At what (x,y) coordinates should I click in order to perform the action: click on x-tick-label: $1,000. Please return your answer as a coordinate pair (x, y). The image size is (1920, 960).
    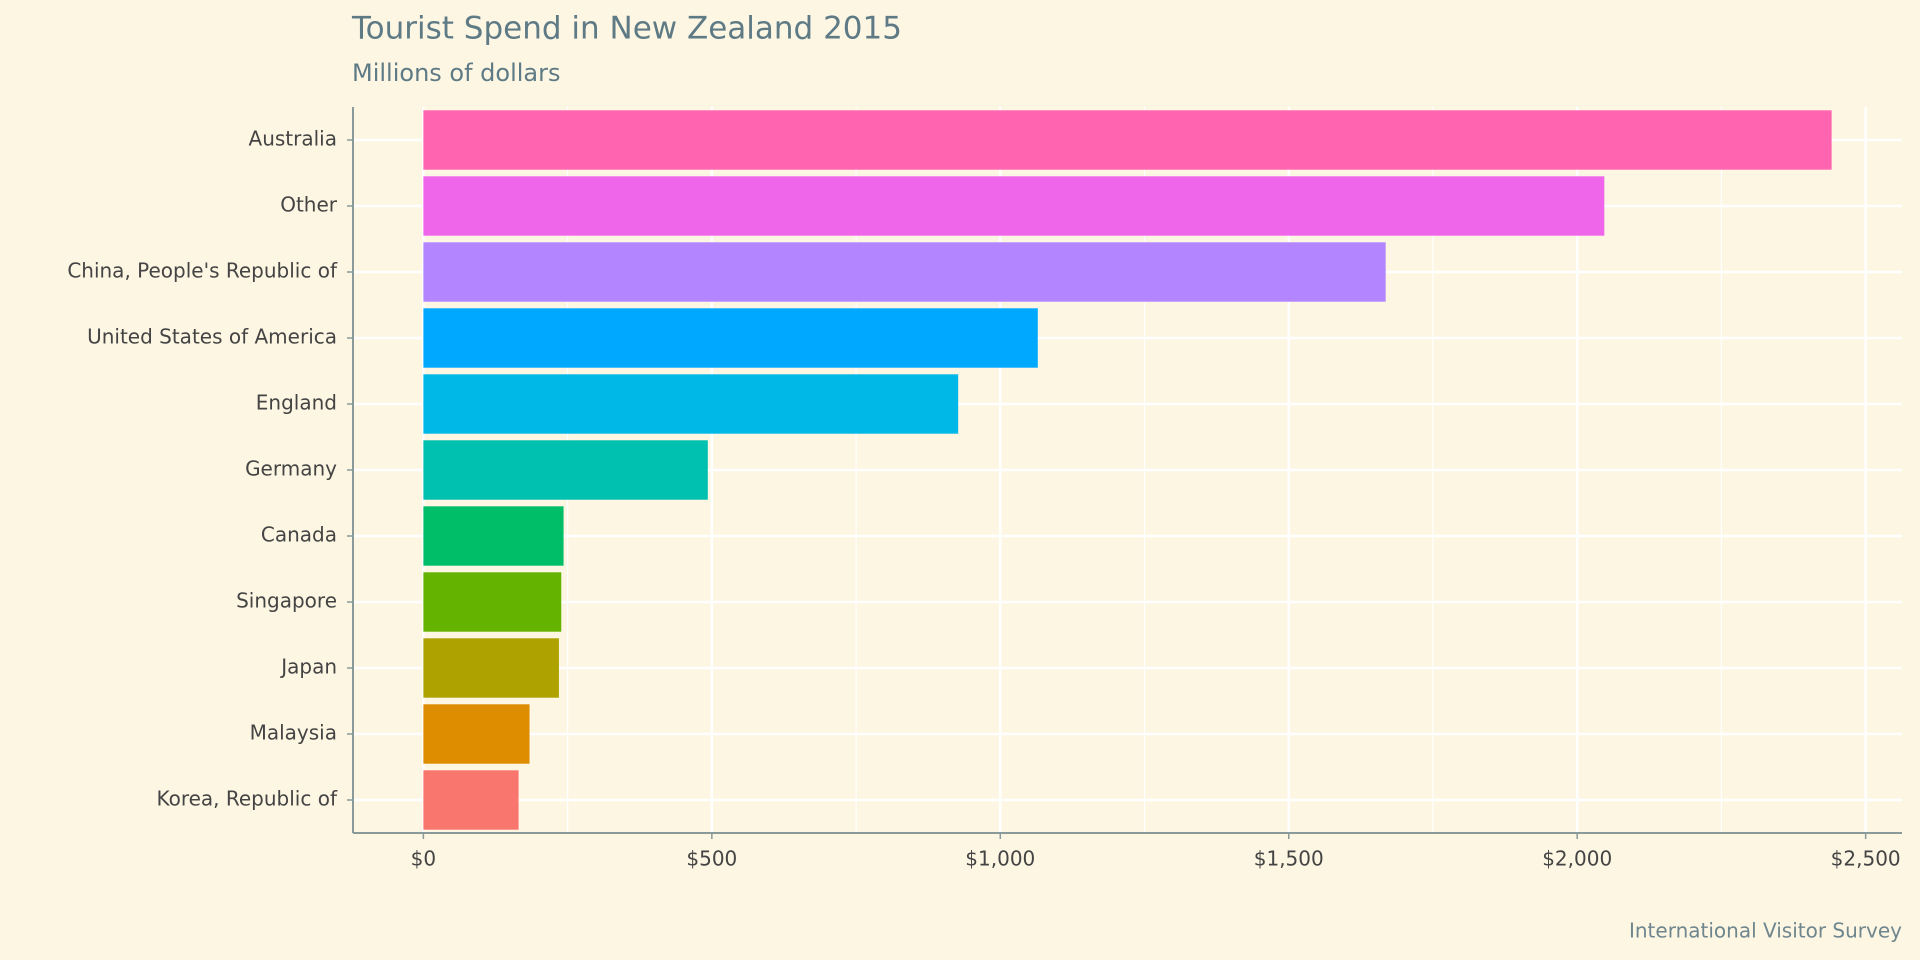
    Looking at the image, I should click on (1000, 859).